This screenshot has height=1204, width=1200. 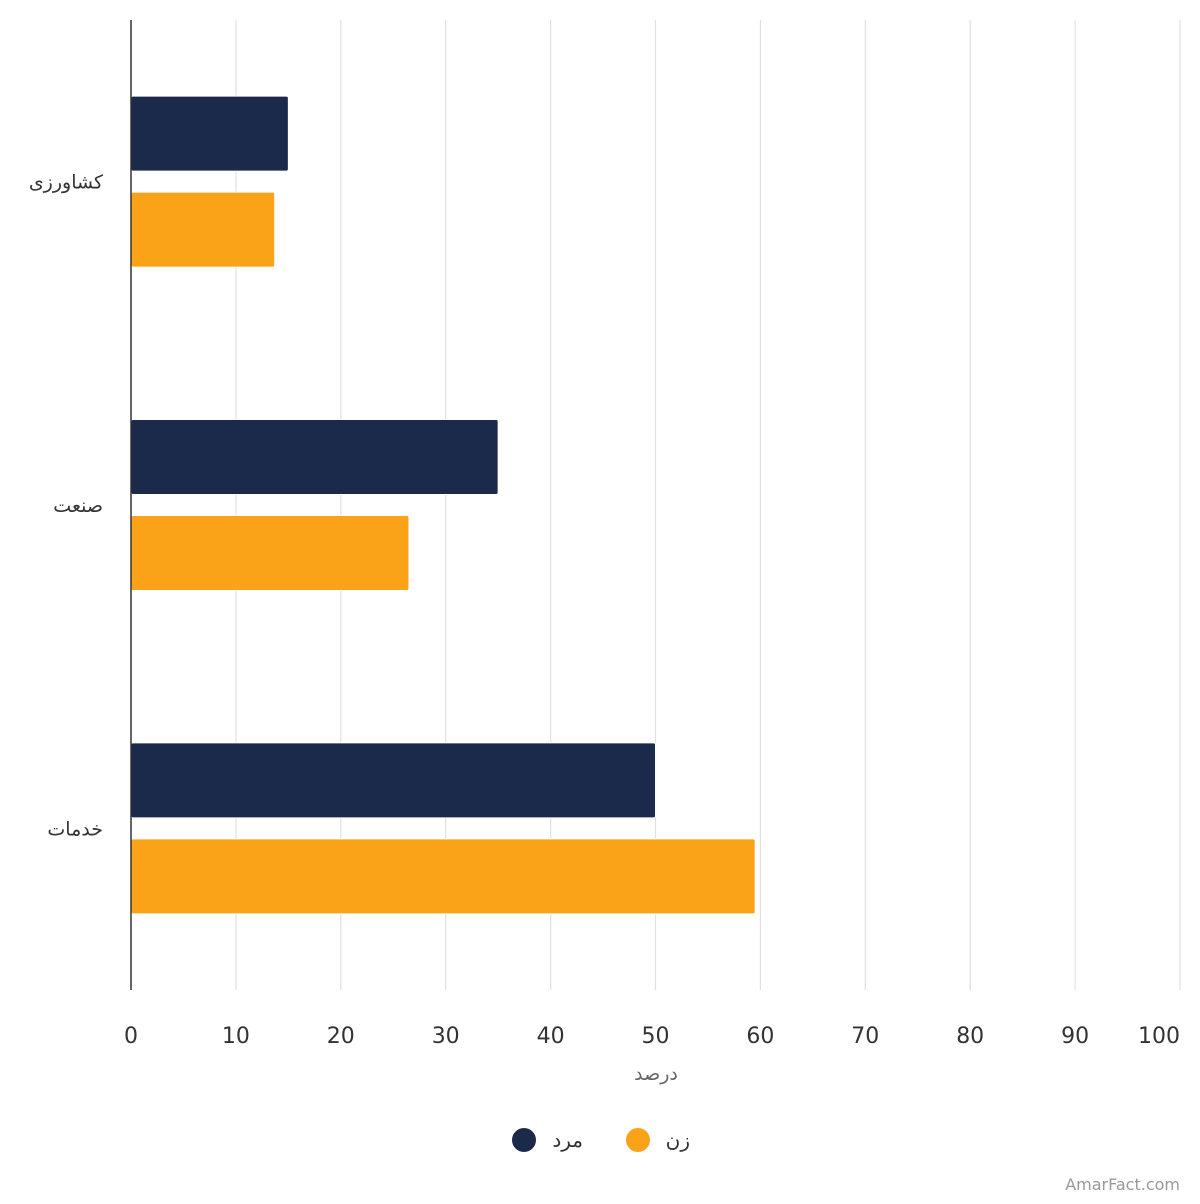 I want to click on x-tick-label: 70, so click(x=865, y=1036).